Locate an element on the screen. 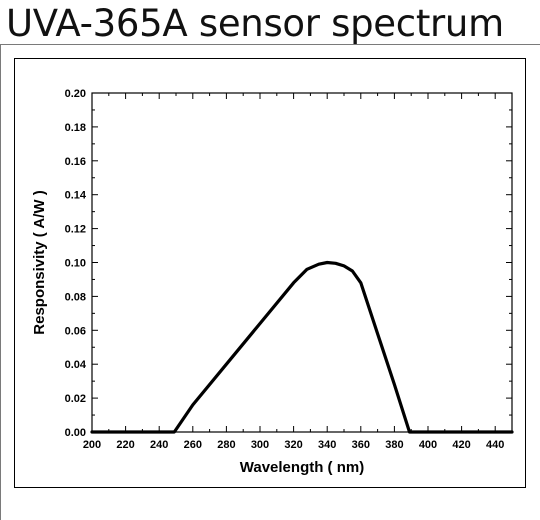  x-tick-label: 240 is located at coordinates (159, 445).